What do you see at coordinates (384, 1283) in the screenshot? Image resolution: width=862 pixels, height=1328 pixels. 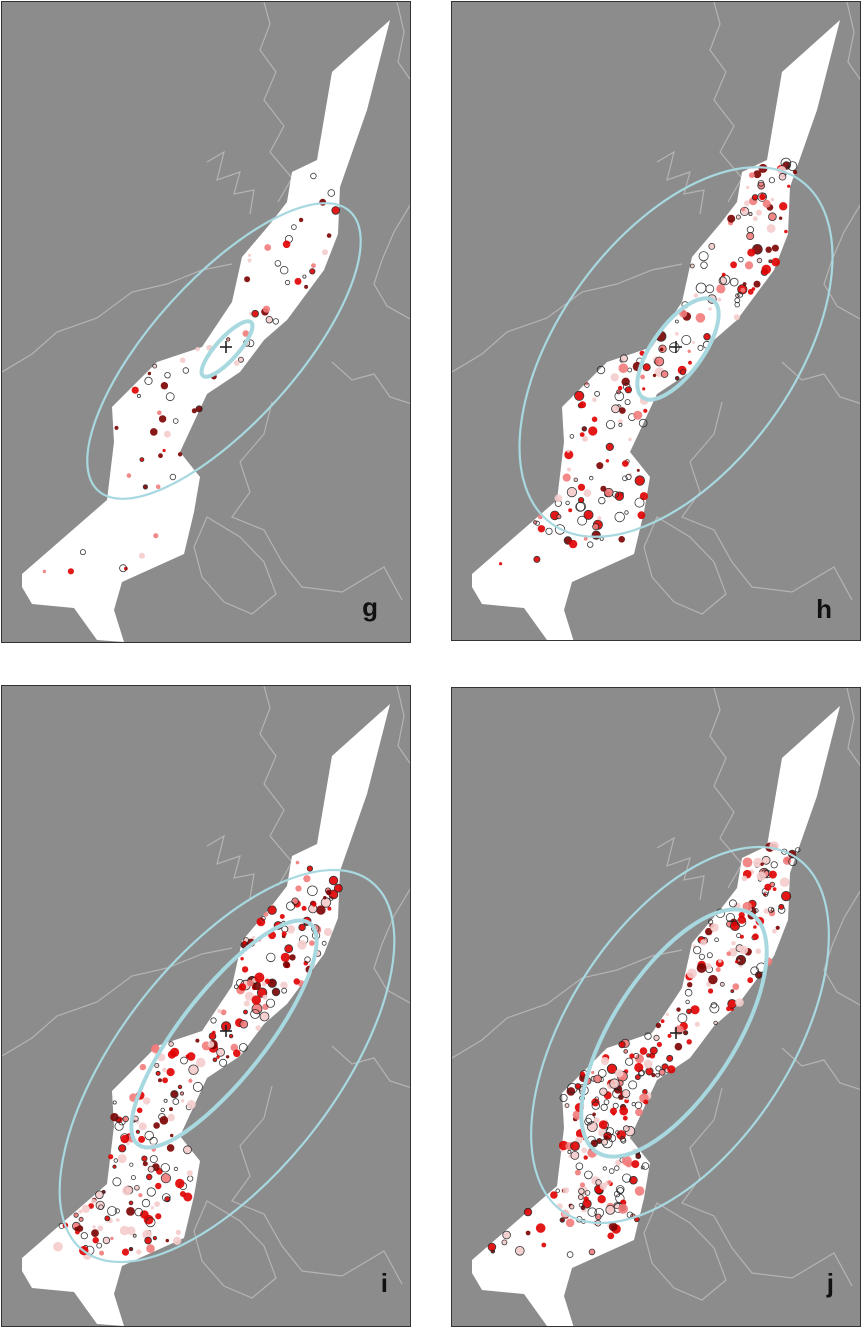 I see `panel-label: i` at bounding box center [384, 1283].